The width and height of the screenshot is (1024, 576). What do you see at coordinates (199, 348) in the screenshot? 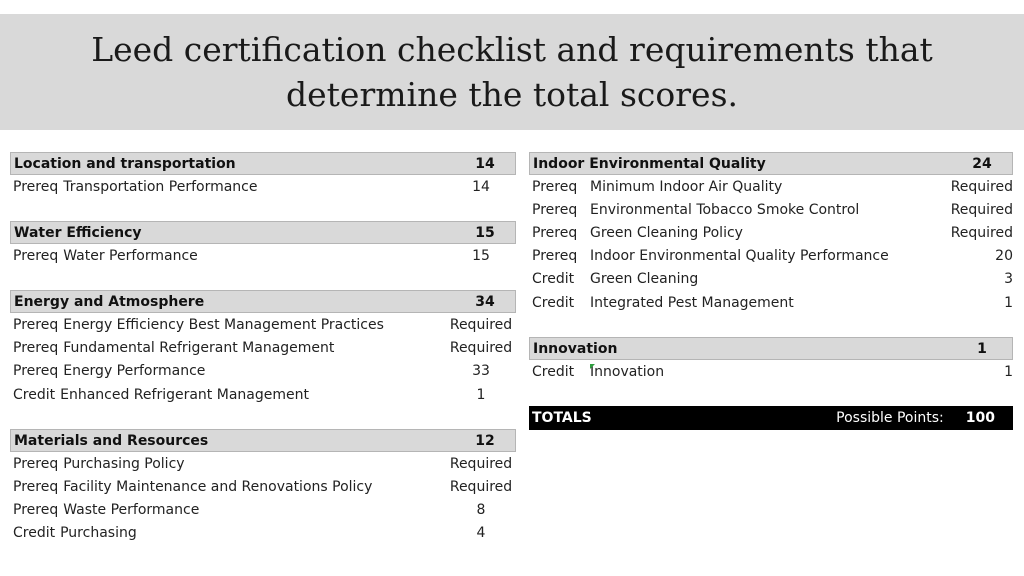
I see `item-label-text: Fundamental Refrigerant Management` at bounding box center [199, 348].